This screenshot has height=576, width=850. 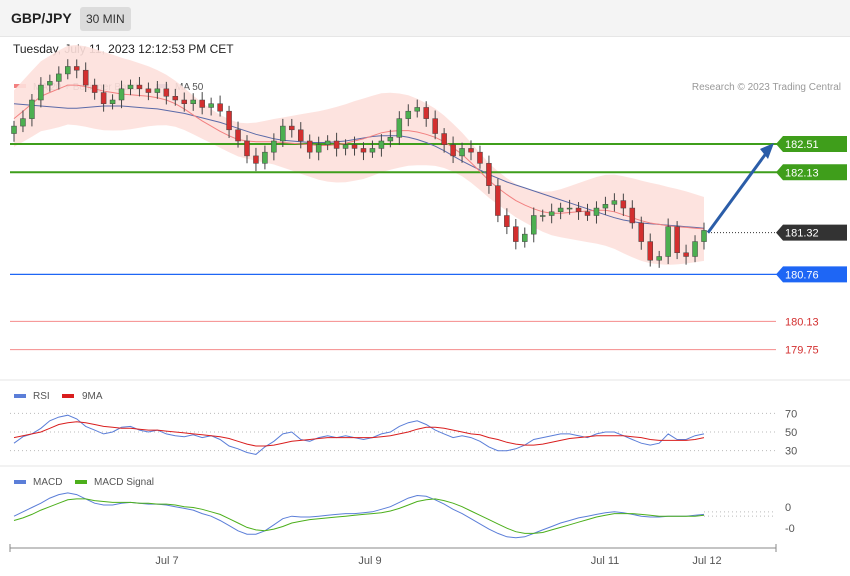 What do you see at coordinates (802, 351) in the screenshot?
I see `price-level-label: 179.75` at bounding box center [802, 351].